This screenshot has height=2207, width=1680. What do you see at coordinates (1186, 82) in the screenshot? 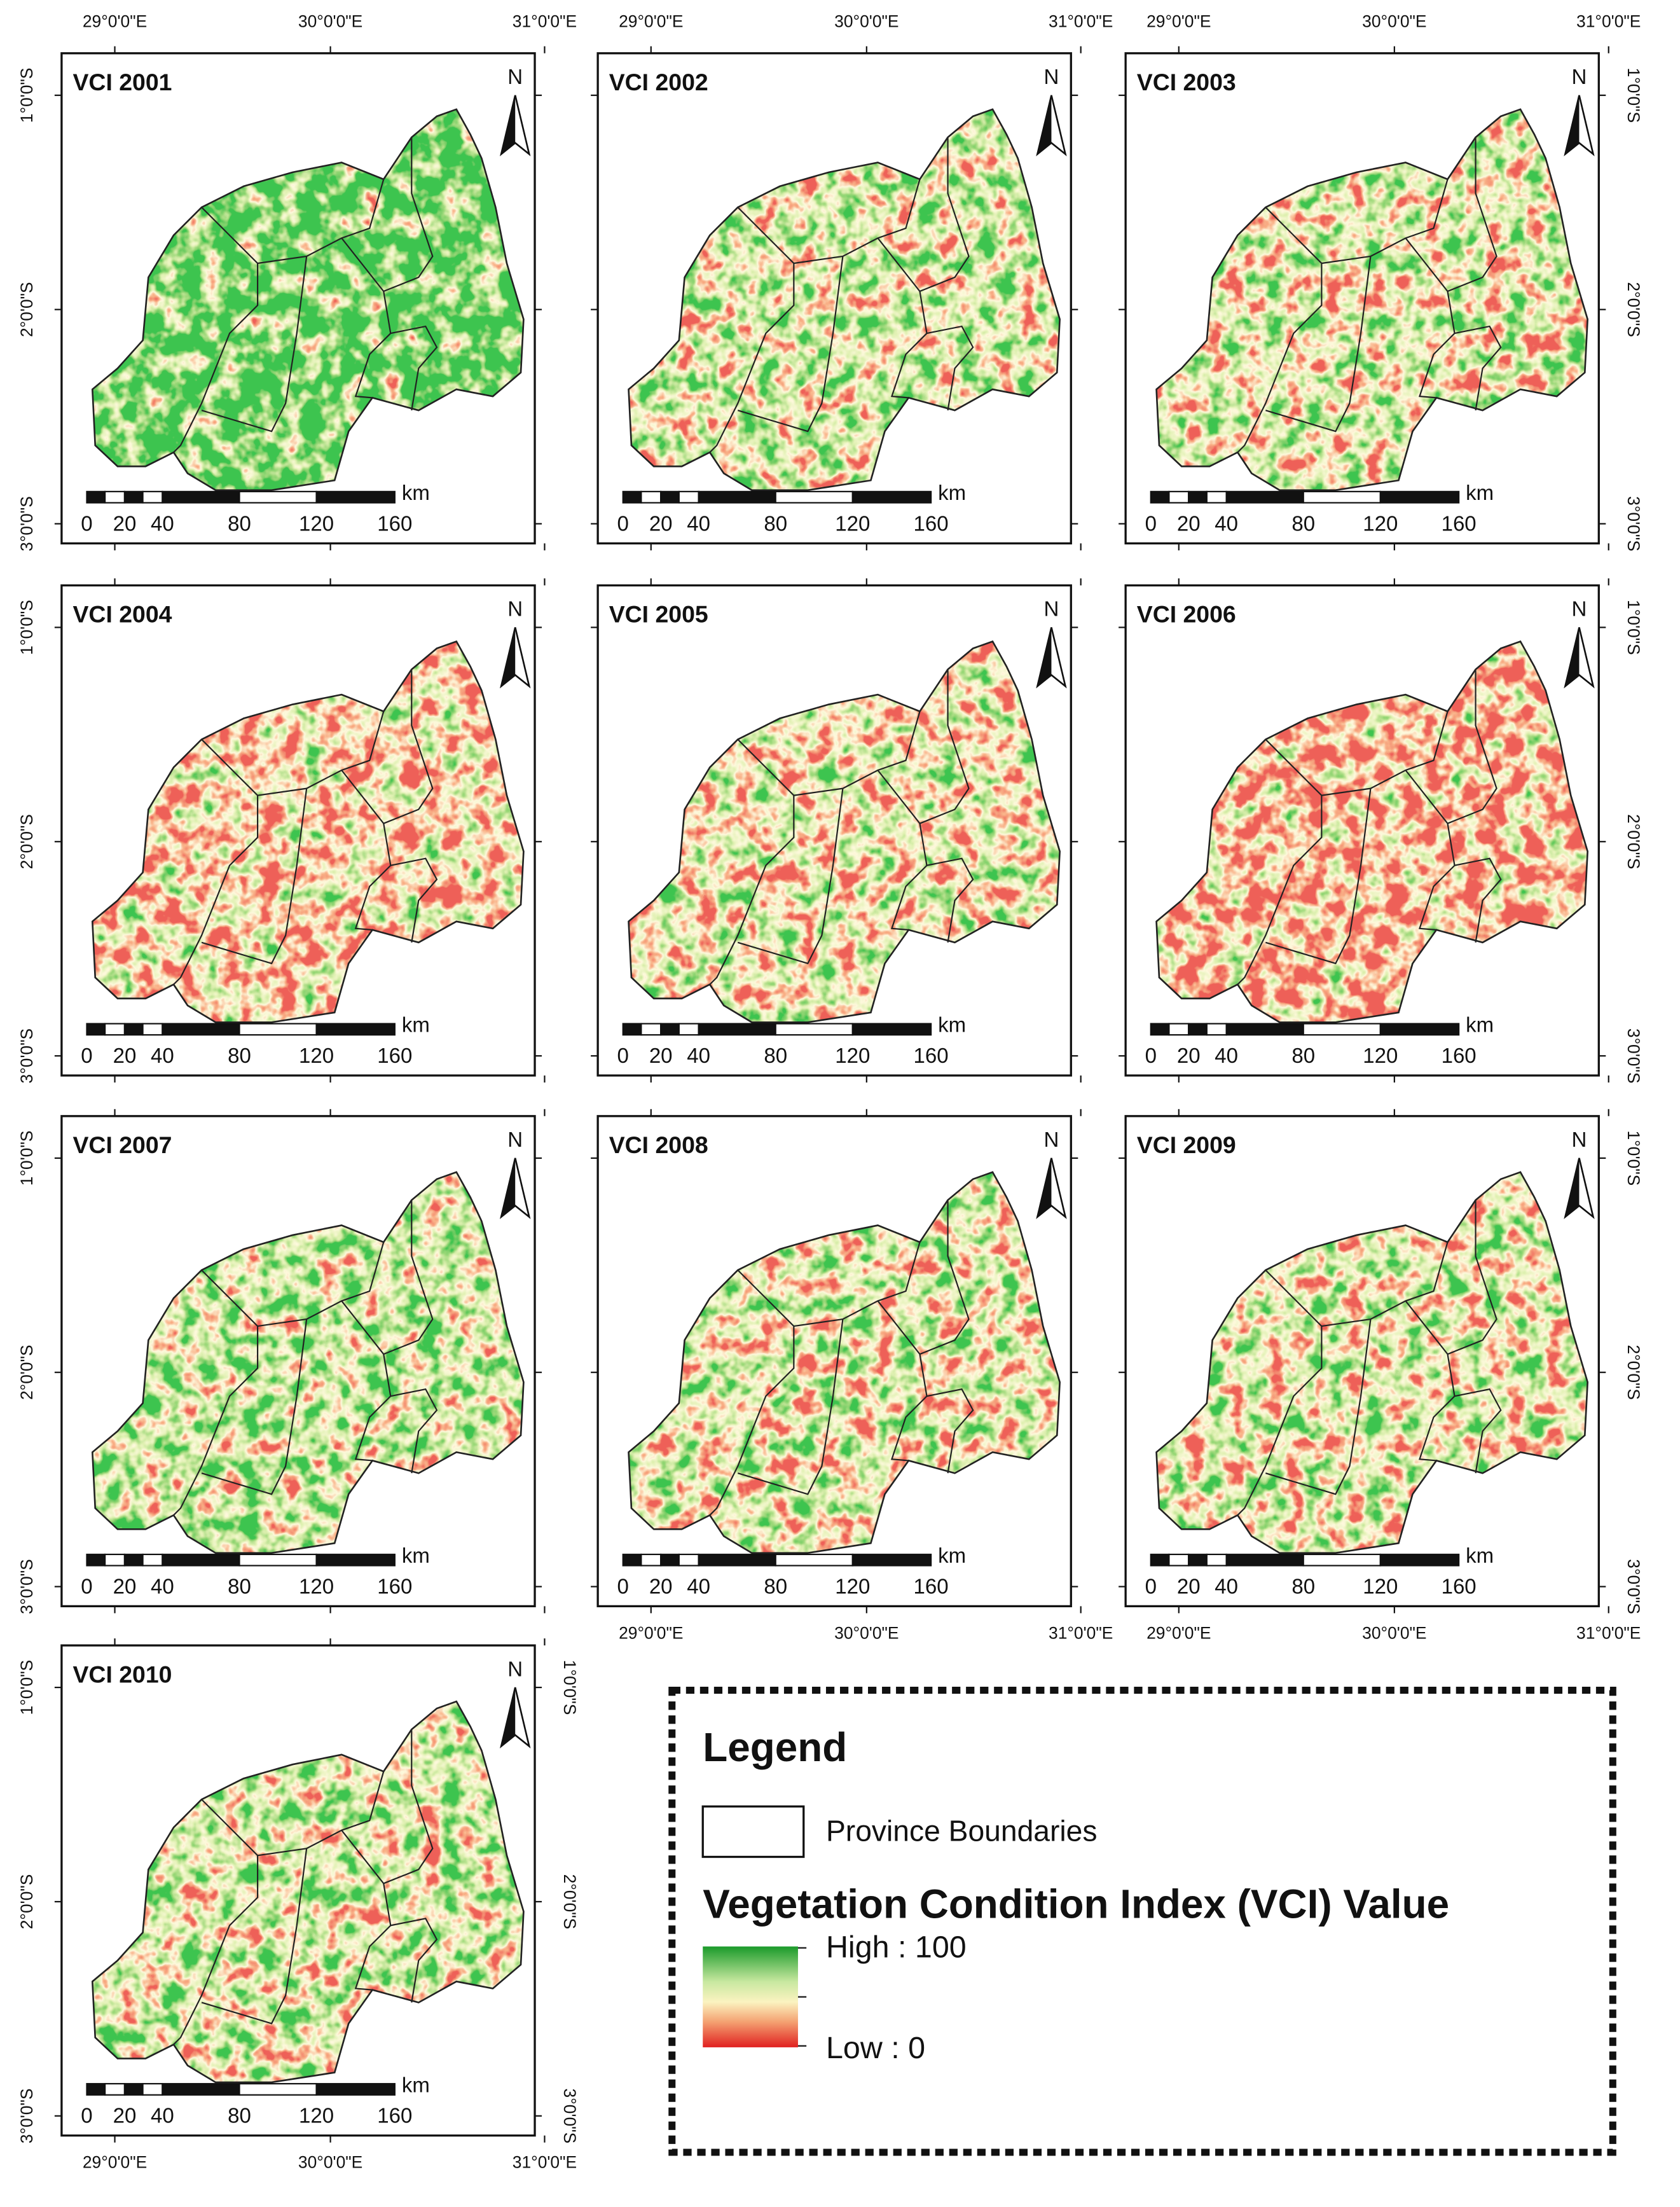
I see `panel-title: VCI 2003` at bounding box center [1186, 82].